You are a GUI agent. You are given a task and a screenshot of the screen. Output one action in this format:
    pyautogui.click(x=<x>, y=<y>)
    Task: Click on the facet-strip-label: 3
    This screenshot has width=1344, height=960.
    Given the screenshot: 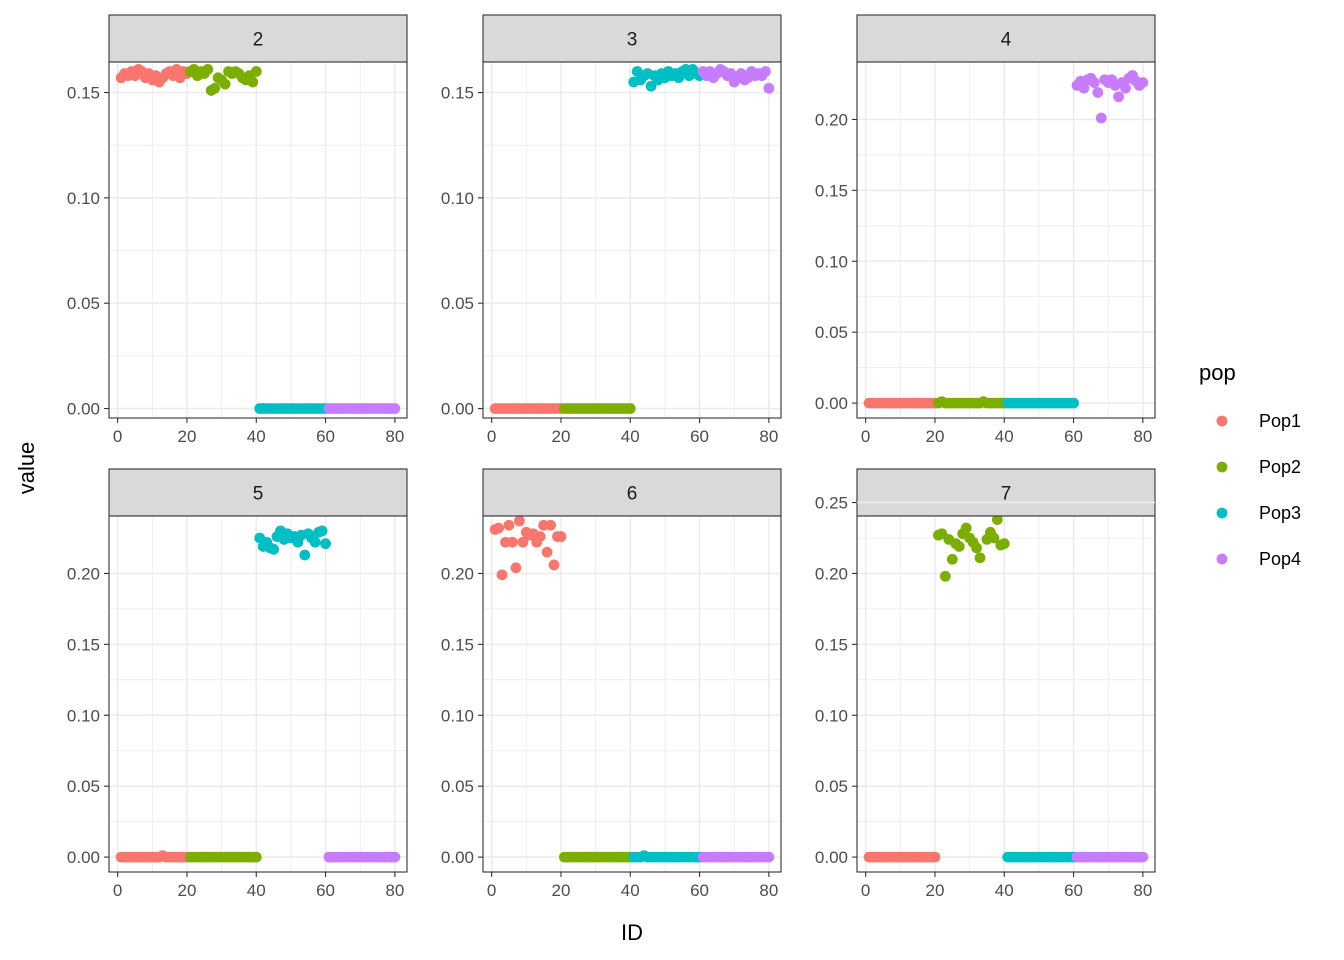 What is the action you would take?
    pyautogui.click(x=632, y=40)
    